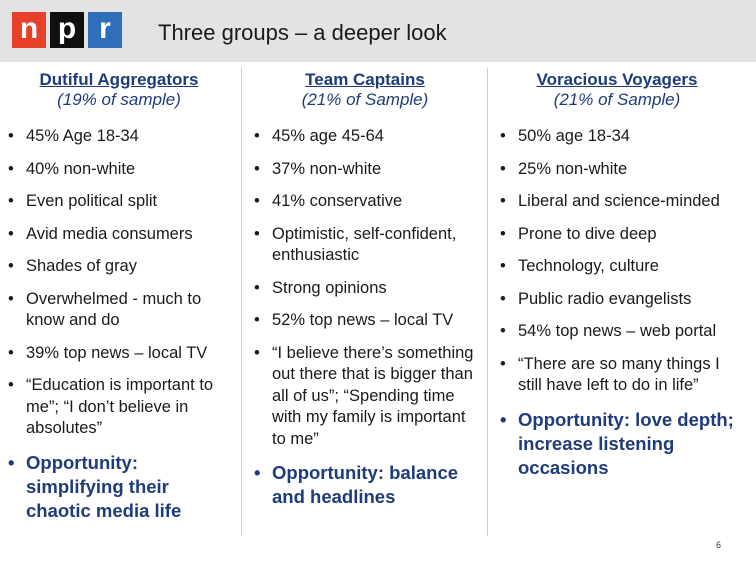 Image resolution: width=756 pixels, height=576 pixels. Describe the element at coordinates (105, 30) in the screenshot. I see `logo-letter-r: r` at that location.